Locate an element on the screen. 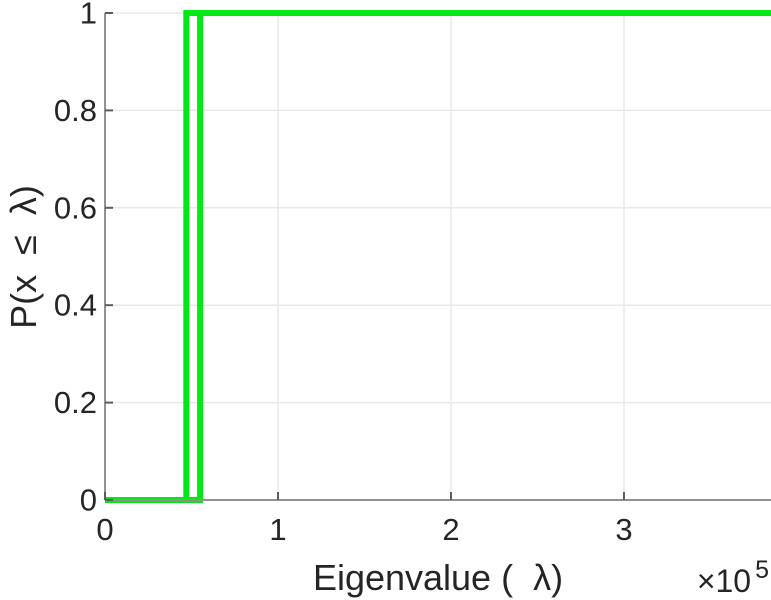  y-tick-label-1: 1 is located at coordinates (88, 15).